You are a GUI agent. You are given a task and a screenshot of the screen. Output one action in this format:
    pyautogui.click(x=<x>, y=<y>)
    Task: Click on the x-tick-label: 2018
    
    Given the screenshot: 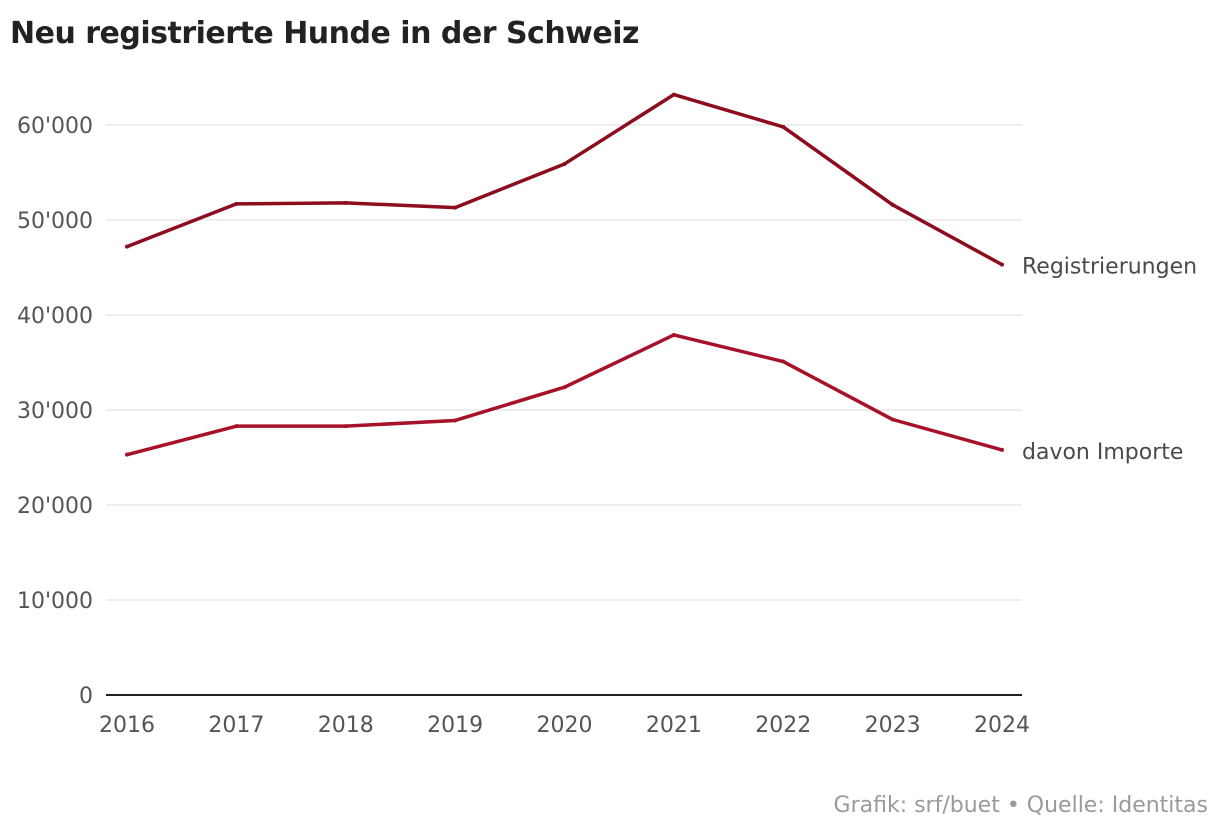 What is the action you would take?
    pyautogui.click(x=346, y=725)
    